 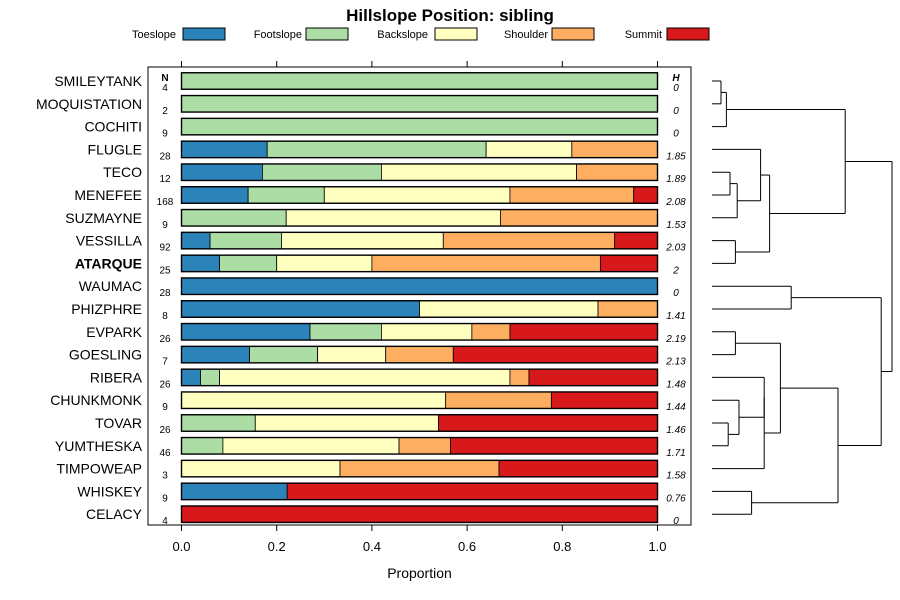 What do you see at coordinates (676, 179) in the screenshot?
I see `row-h: 1.89` at bounding box center [676, 179].